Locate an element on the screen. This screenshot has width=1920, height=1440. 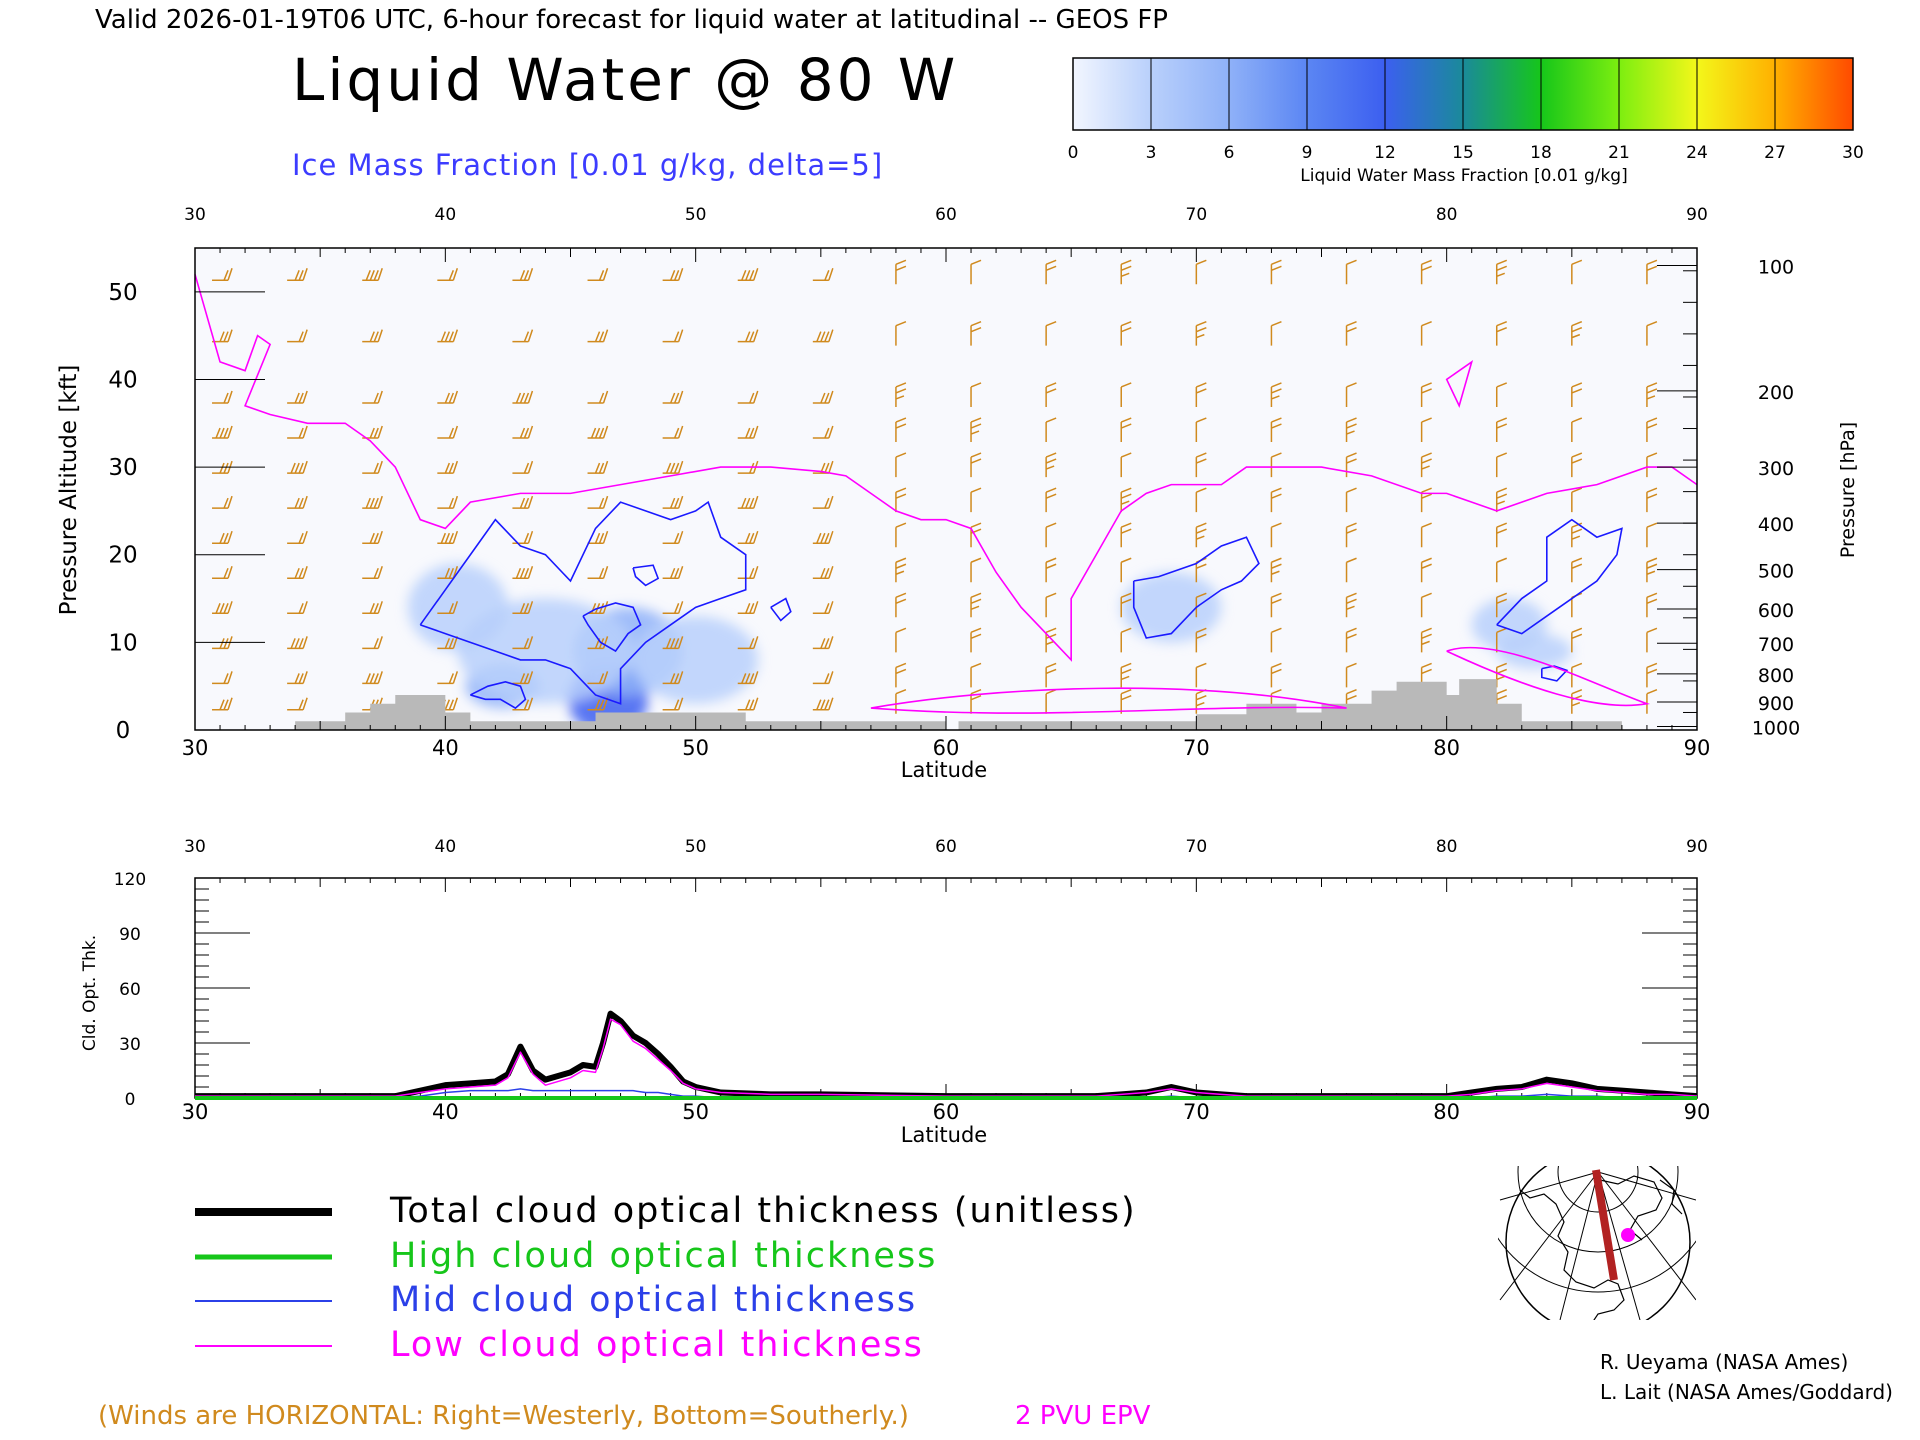
subtitle: Ice Mass Fraction [0.01 g/kg, delta=5] is located at coordinates (587, 165).